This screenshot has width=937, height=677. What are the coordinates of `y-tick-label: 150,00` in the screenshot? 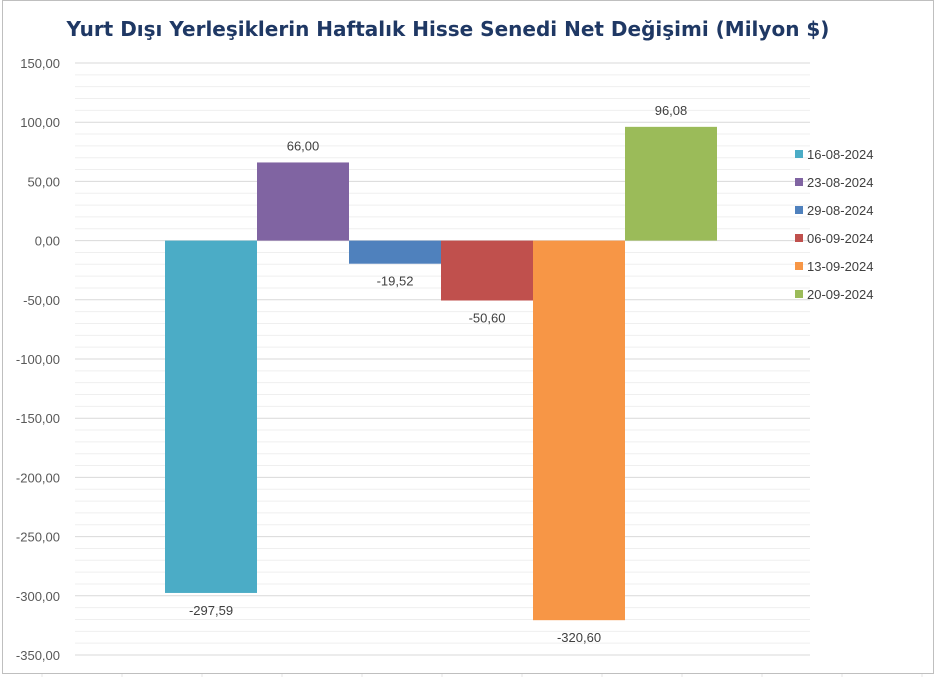 It's located at (40, 63).